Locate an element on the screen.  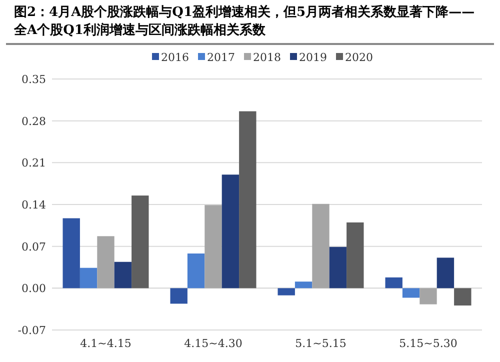
y-tick-label: -0.07 is located at coordinates (32, 330).